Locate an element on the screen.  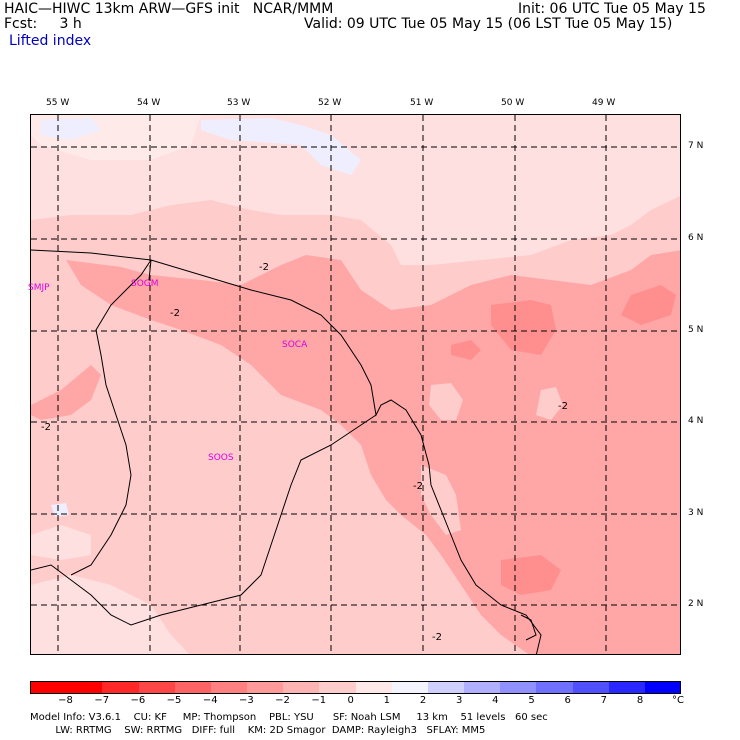
lon-label: 55 W is located at coordinates (58, 103).